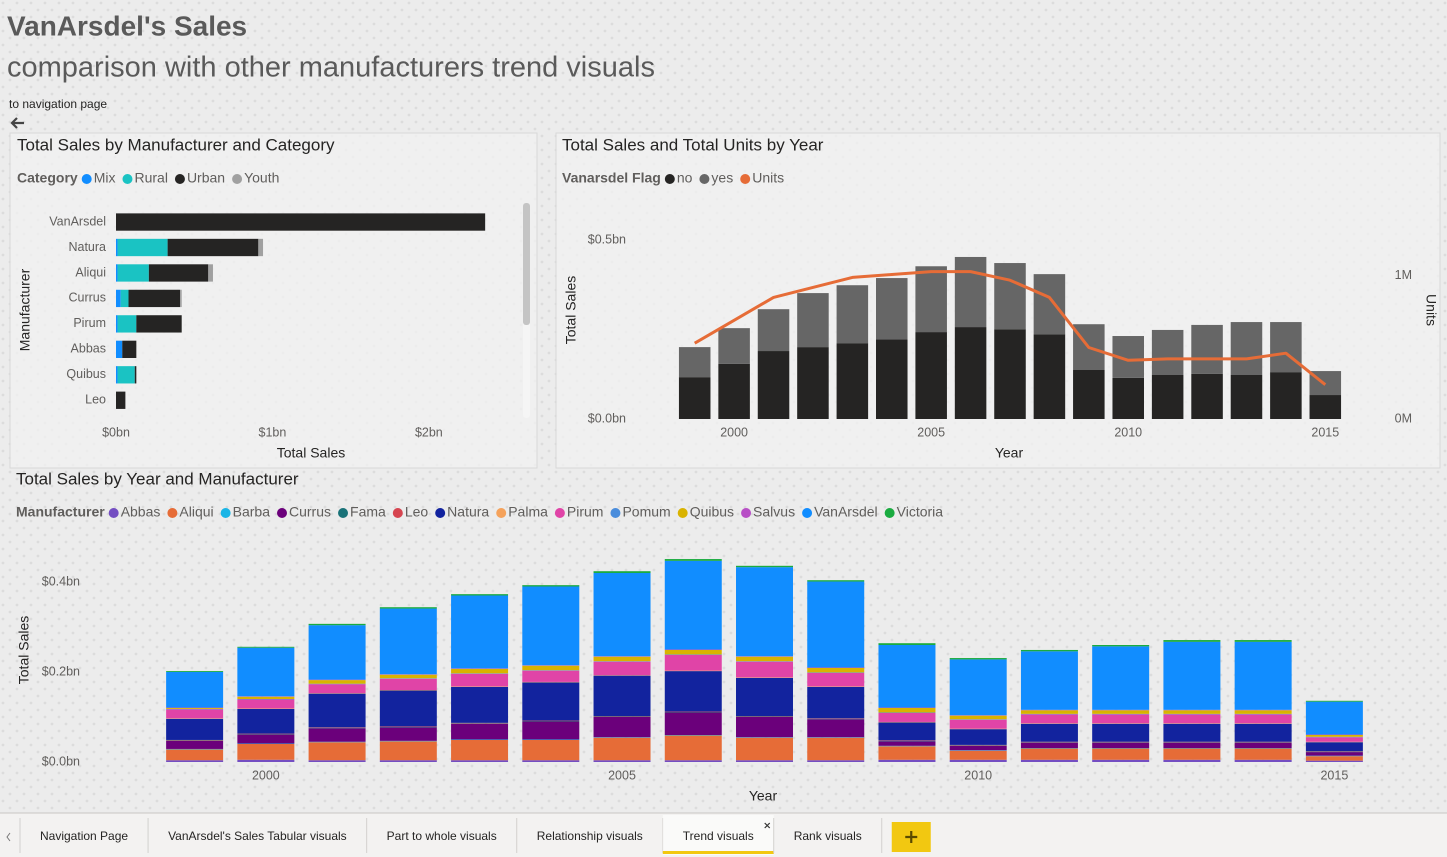 This screenshot has width=1447, height=857. What do you see at coordinates (718, 852) in the screenshot?
I see `active-tab-underline` at bounding box center [718, 852].